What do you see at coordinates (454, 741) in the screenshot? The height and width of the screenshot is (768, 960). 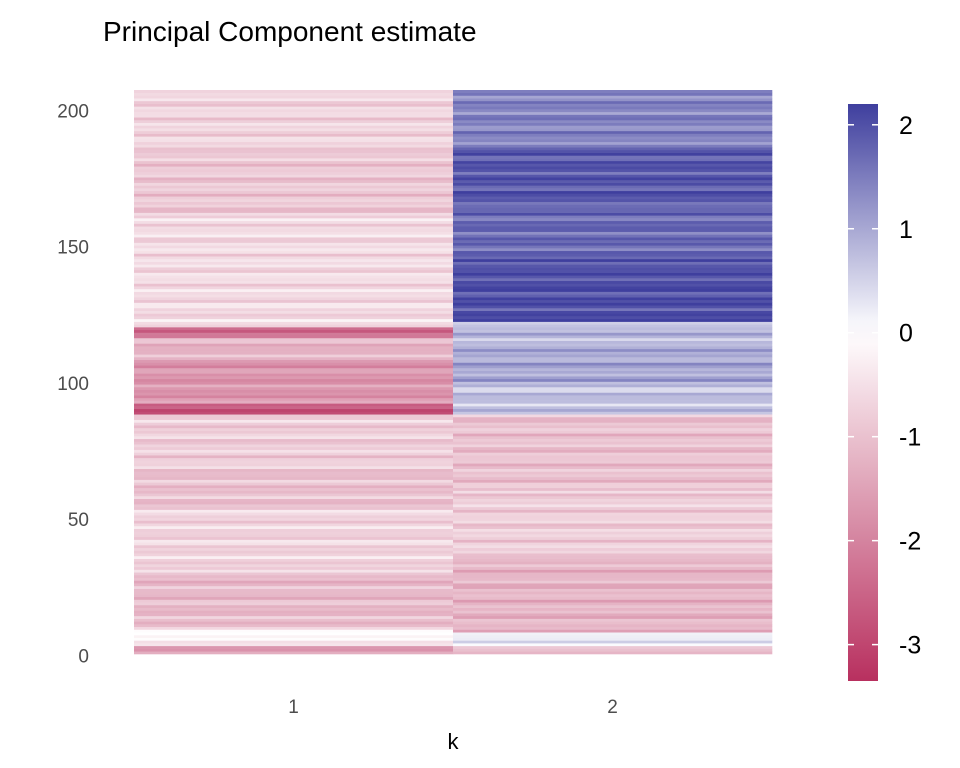 I see `x-axis-title: k` at bounding box center [454, 741].